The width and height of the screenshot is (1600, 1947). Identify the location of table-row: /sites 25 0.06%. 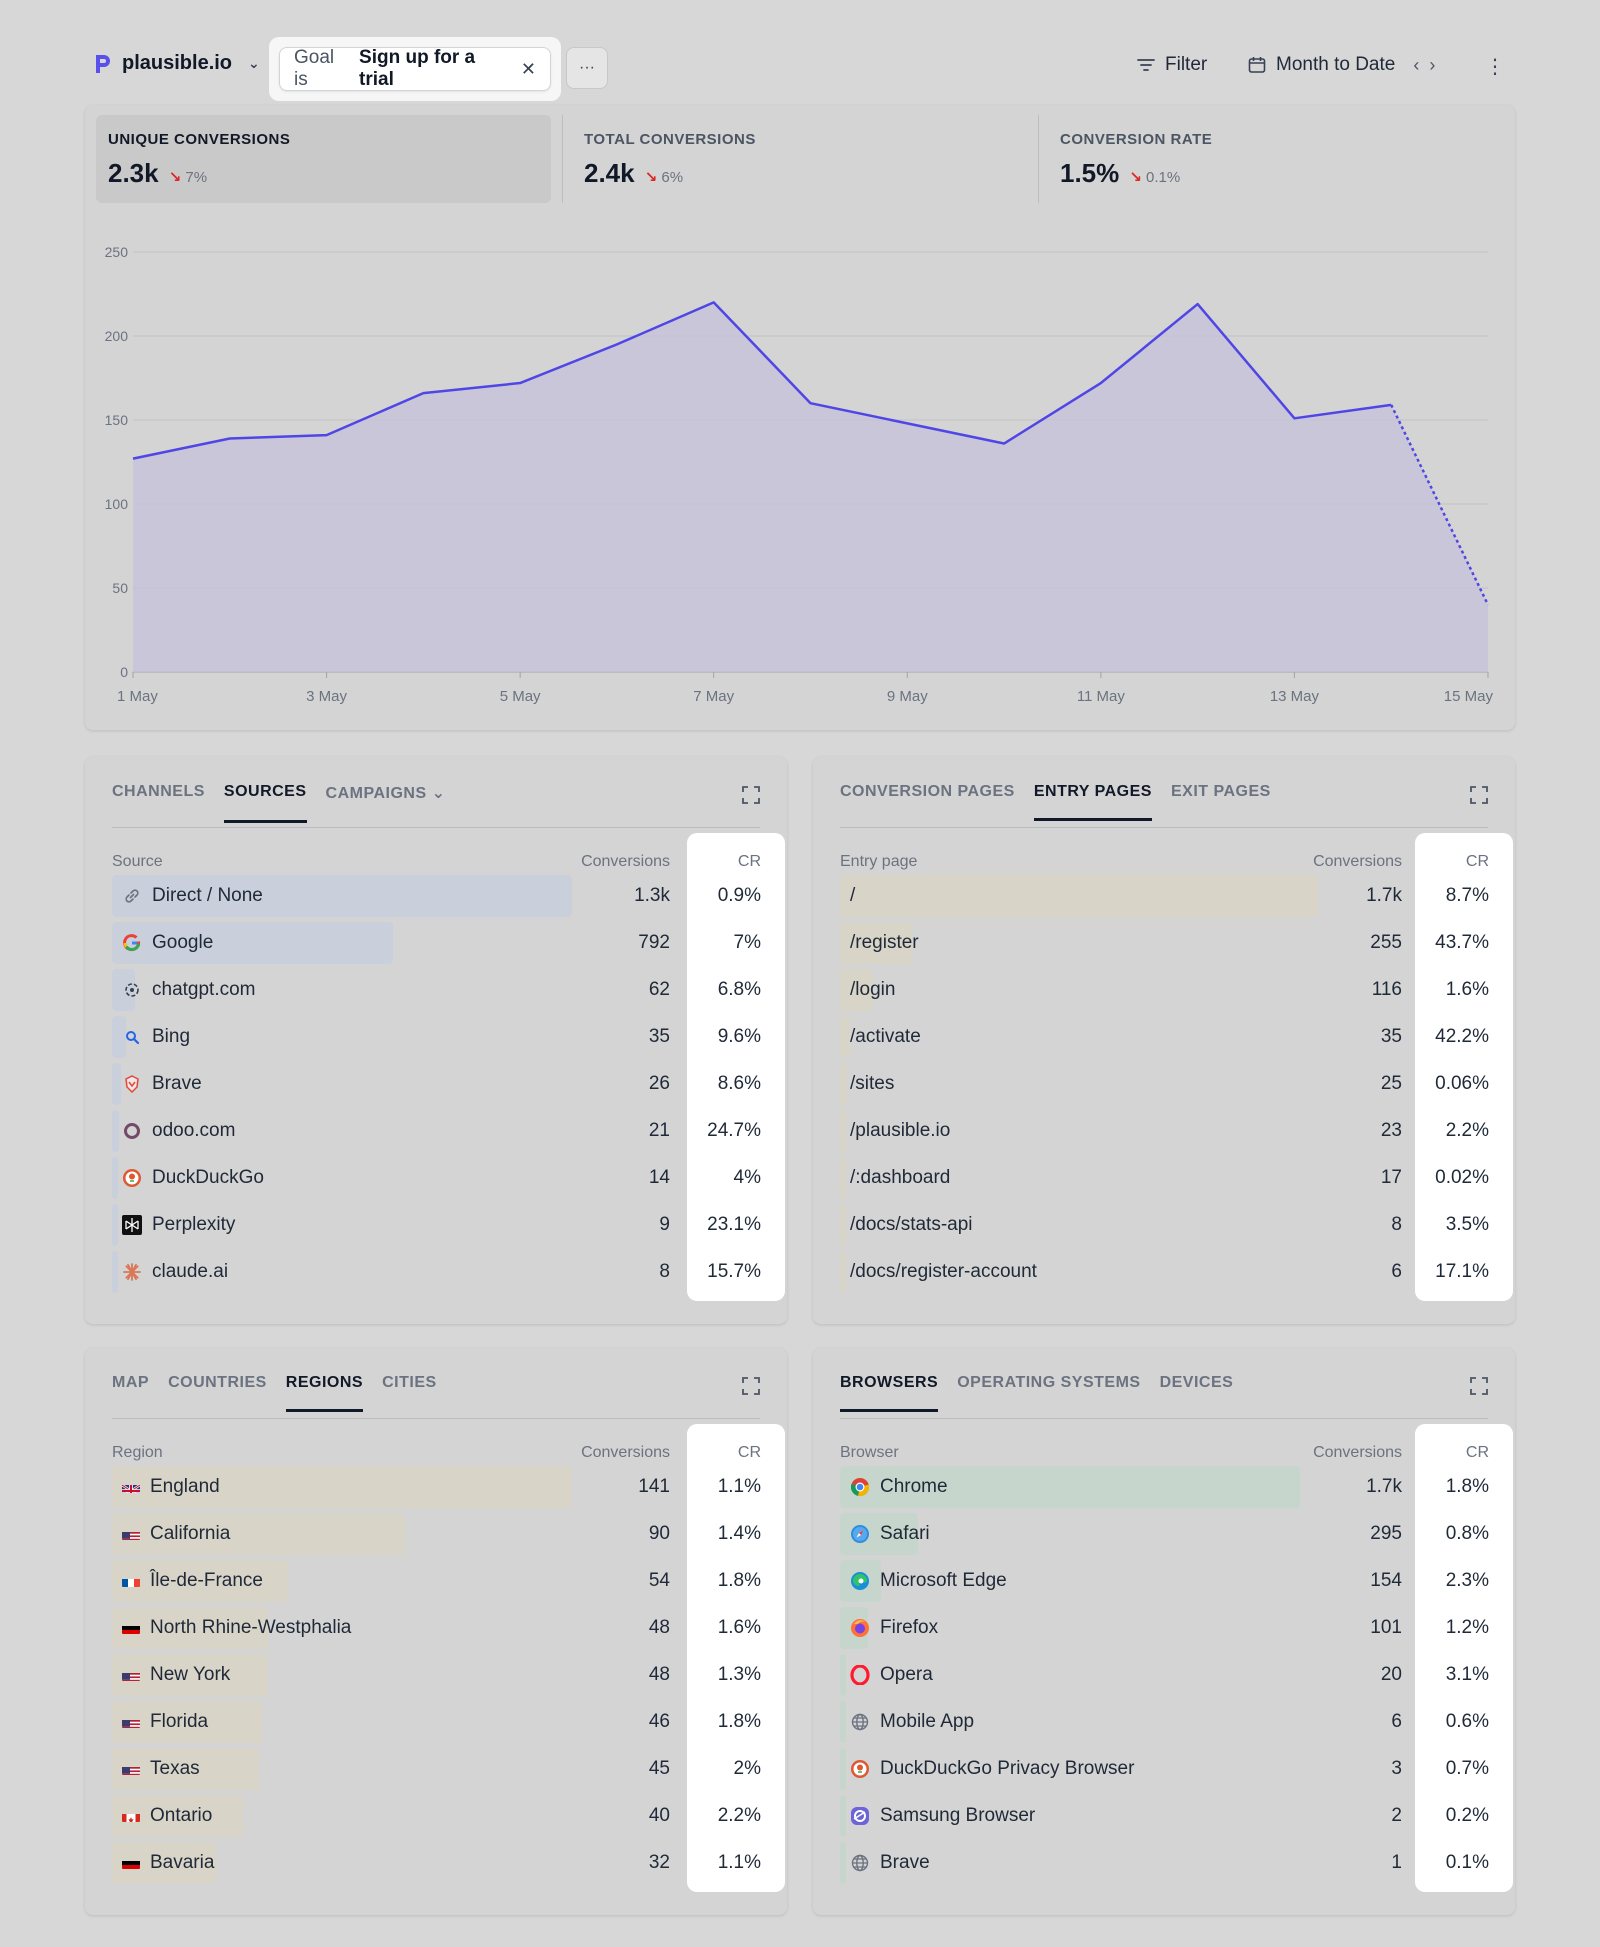
(1164, 1084).